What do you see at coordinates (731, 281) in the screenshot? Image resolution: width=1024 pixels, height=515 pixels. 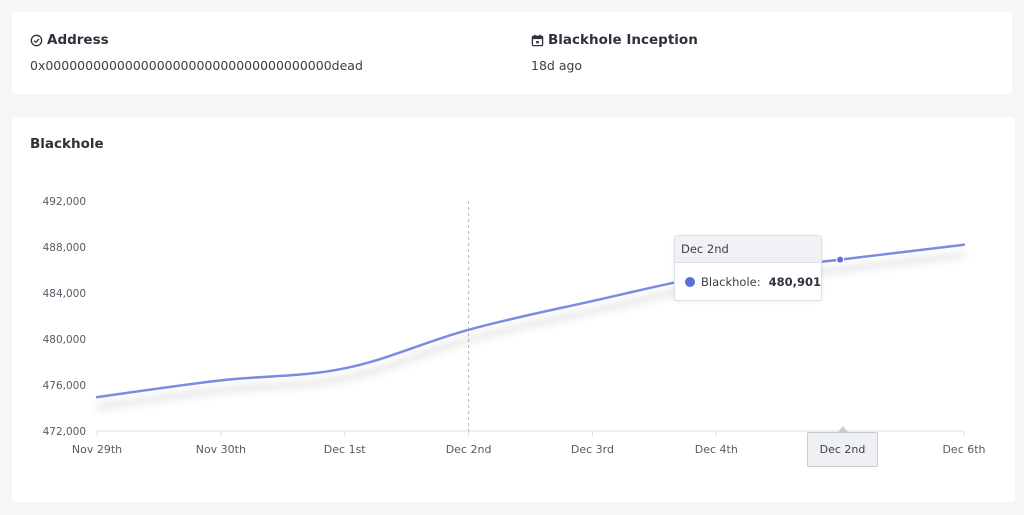 I see `tooltip-series-label: Blackhole:` at bounding box center [731, 281].